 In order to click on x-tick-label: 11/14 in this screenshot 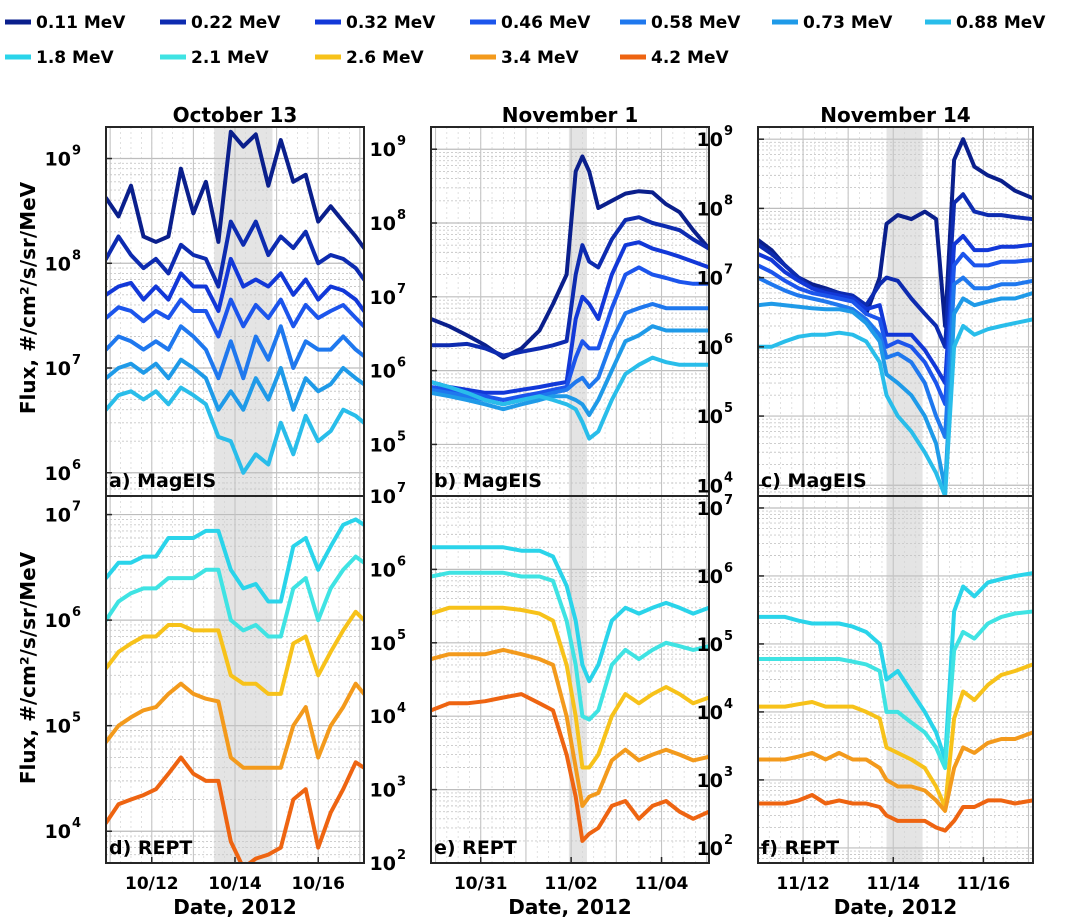, I will do `click(893, 884)`.